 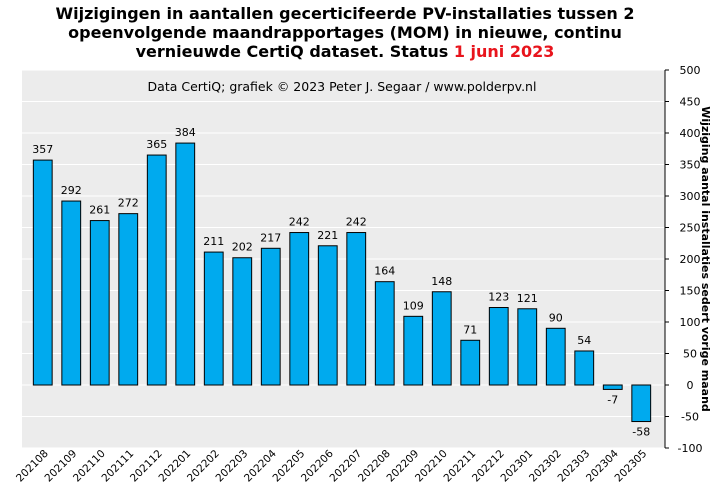 I want to click on y-tick-label: 300, so click(x=690, y=196).